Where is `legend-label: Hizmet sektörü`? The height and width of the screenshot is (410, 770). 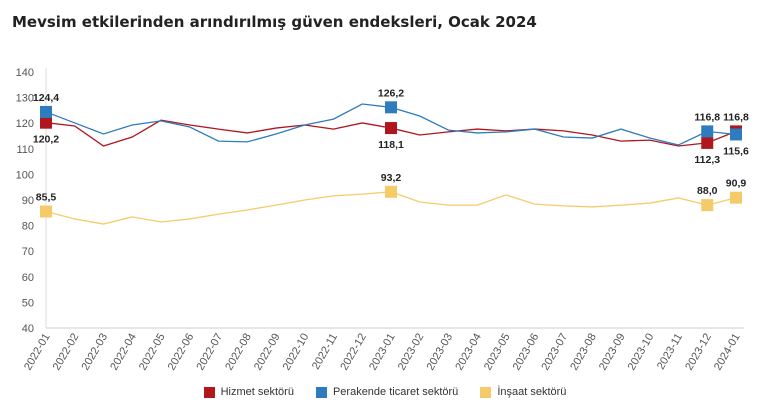
legend-label: Hizmet sektörü is located at coordinates (257, 392).